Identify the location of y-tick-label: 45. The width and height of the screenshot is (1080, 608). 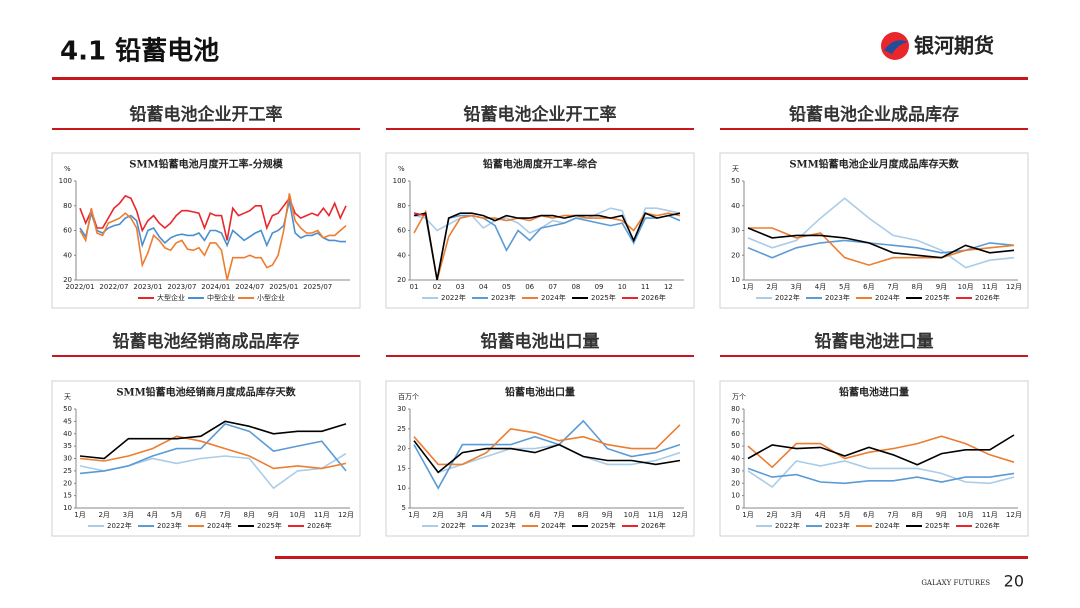
(67, 421).